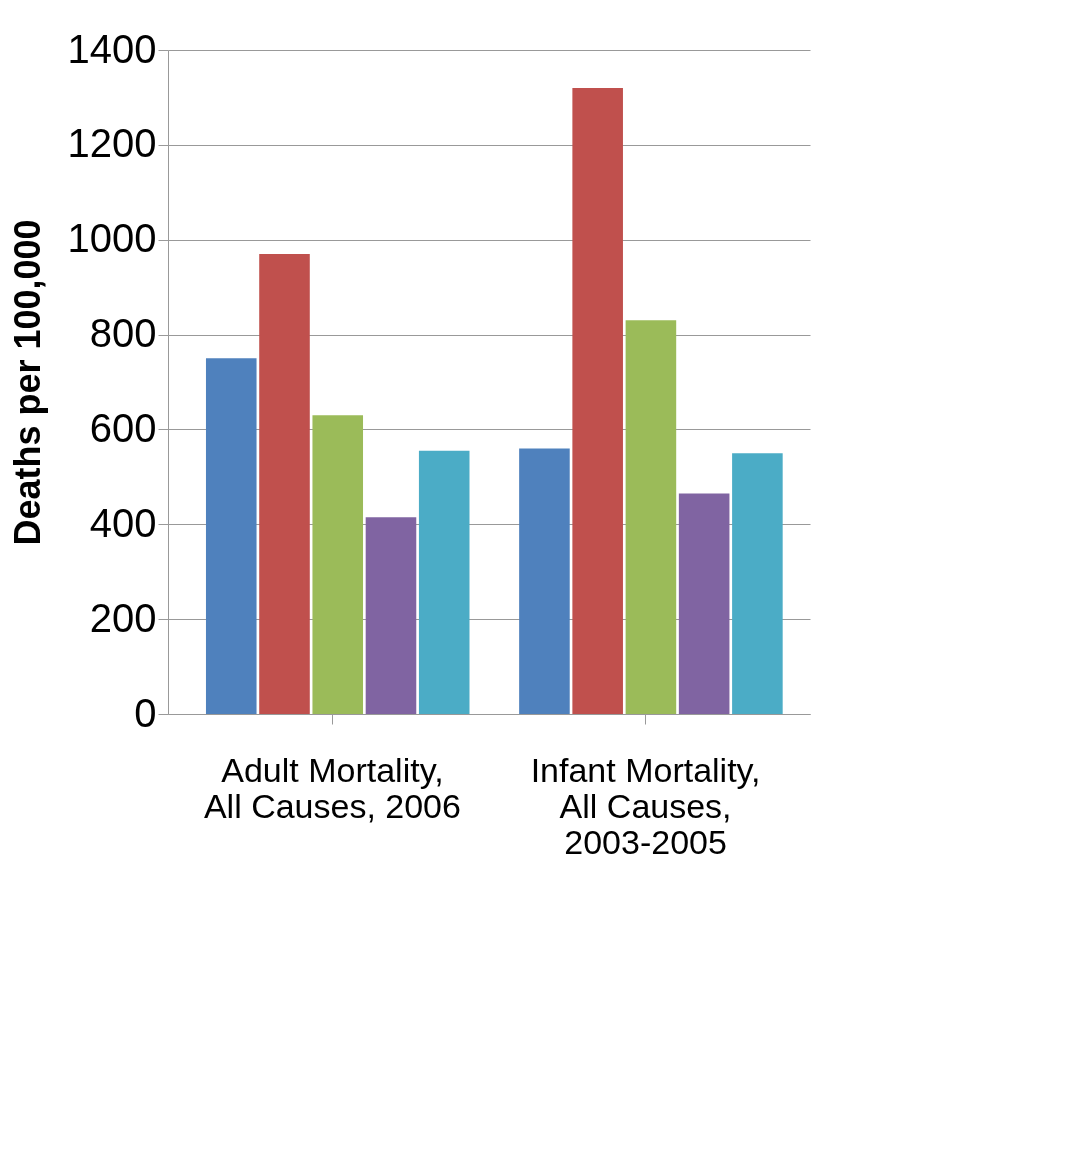 This screenshot has height=1159, width=1090. I want to click on y-tick-label: 600, so click(123, 427).